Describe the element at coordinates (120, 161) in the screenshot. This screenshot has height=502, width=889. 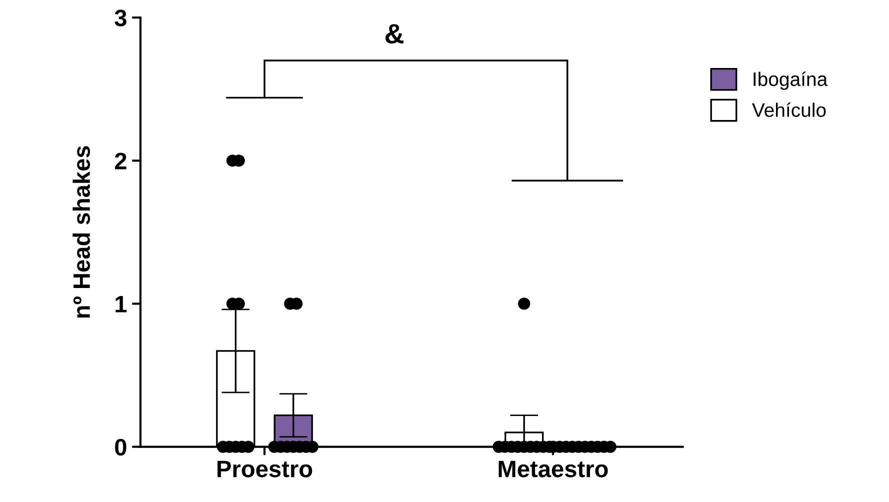
I see `y-tick-label: 2` at that location.